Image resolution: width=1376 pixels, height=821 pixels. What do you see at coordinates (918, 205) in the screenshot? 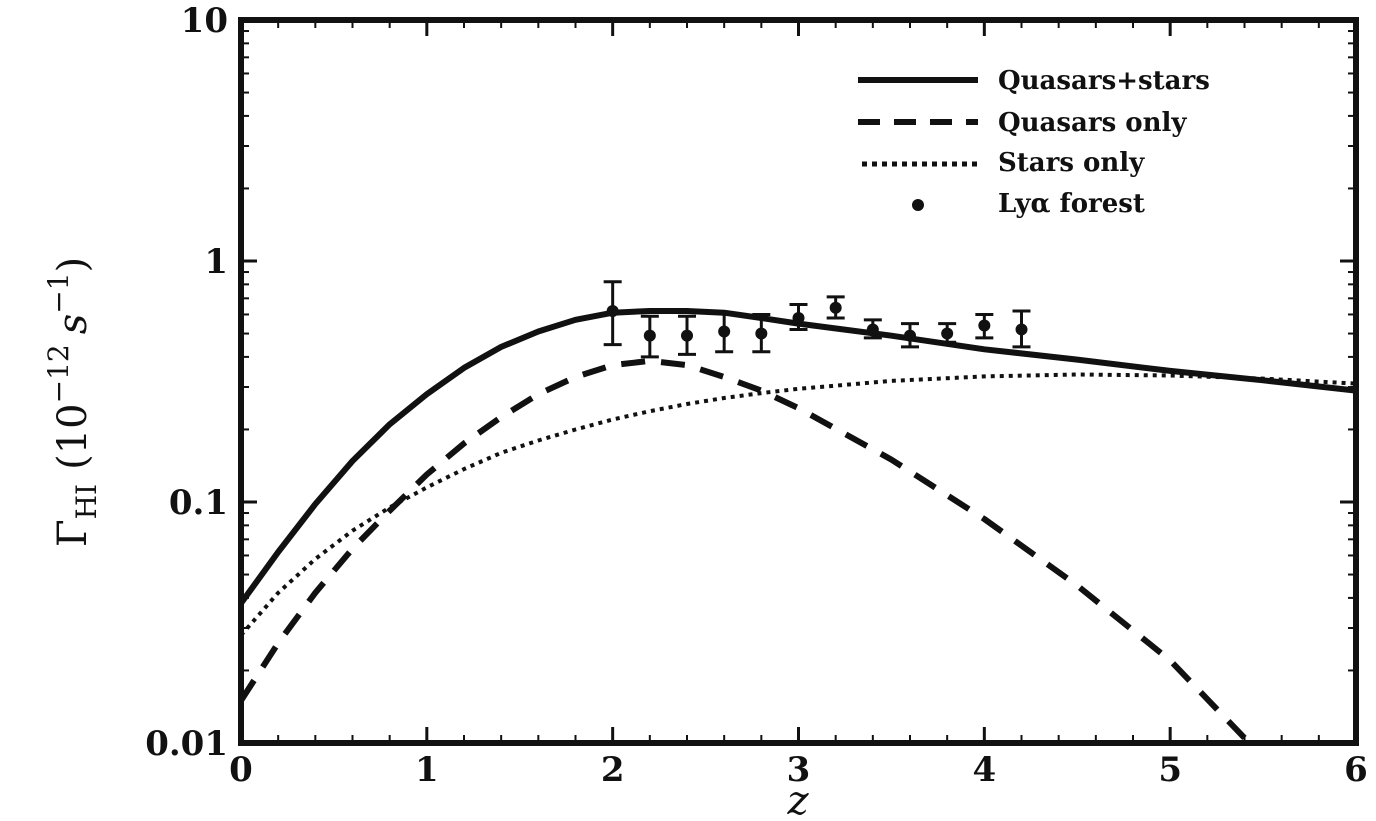
I see `legend-swatch-lya-forest` at bounding box center [918, 205].